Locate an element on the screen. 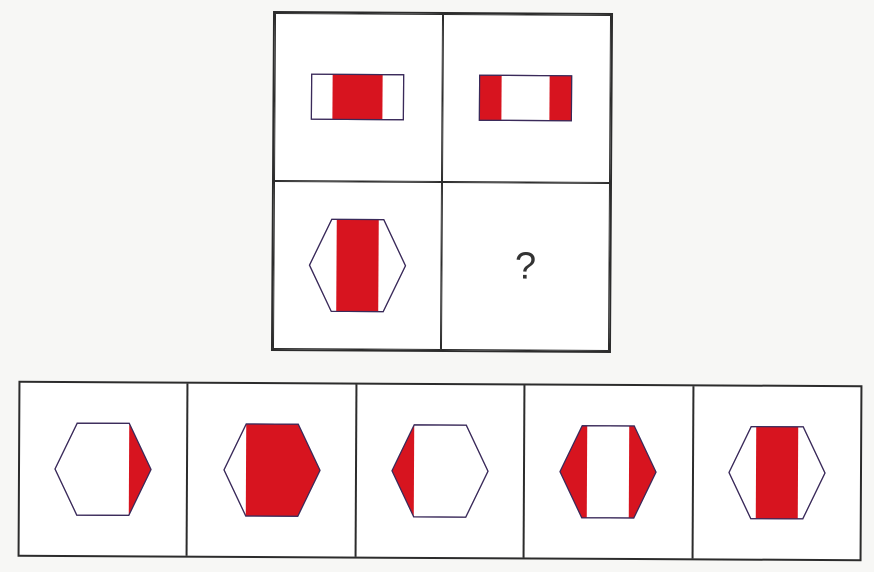 The height and width of the screenshot is (572, 874). hexagon-right-two-thirds-red-icon is located at coordinates (271, 470).